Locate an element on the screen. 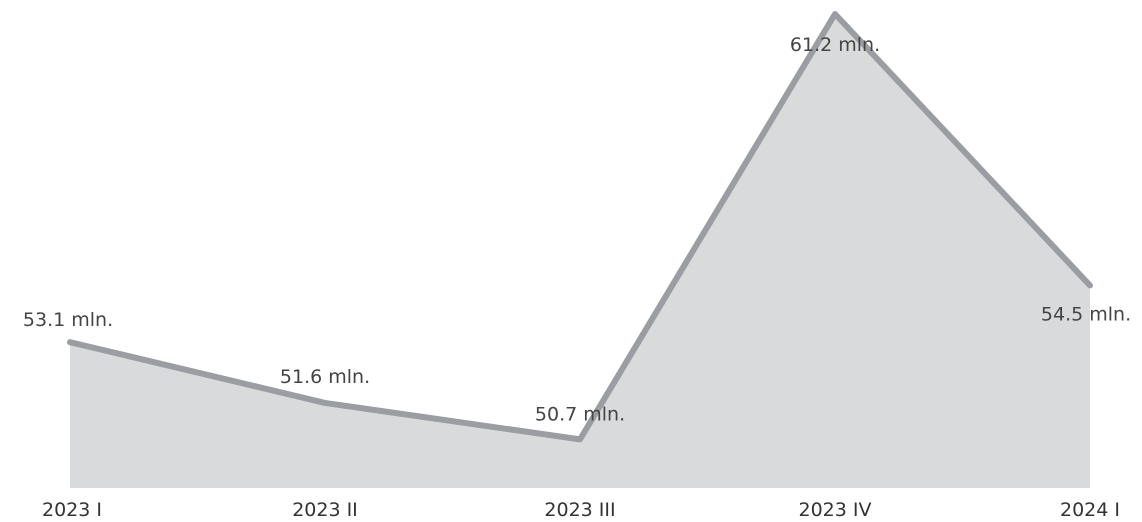  x-tick-label-5: 2024 I is located at coordinates (1090, 510).